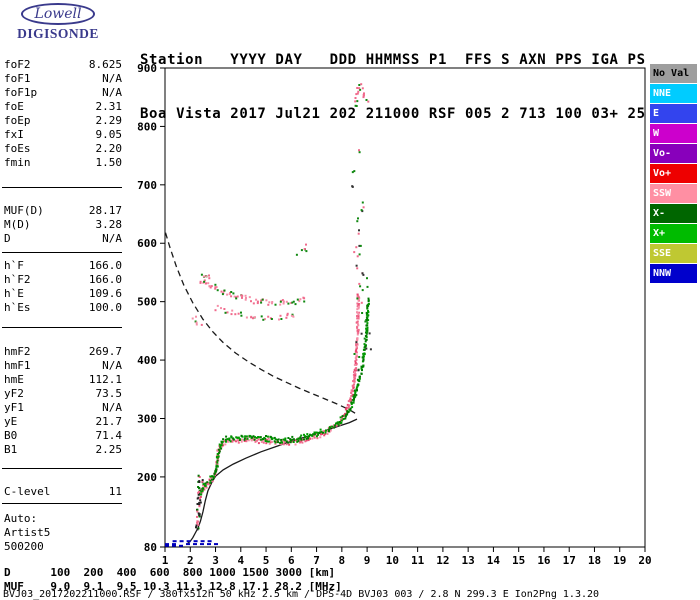  Describe the element at coordinates (17, 162) in the screenshot. I see `param-label: fmin` at that location.